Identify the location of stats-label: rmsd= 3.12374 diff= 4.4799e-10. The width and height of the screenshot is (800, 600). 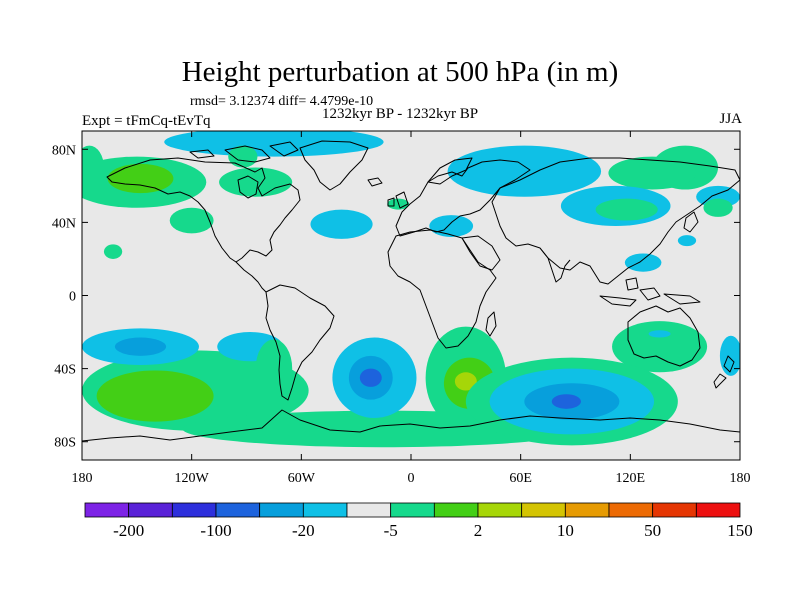
(282, 101).